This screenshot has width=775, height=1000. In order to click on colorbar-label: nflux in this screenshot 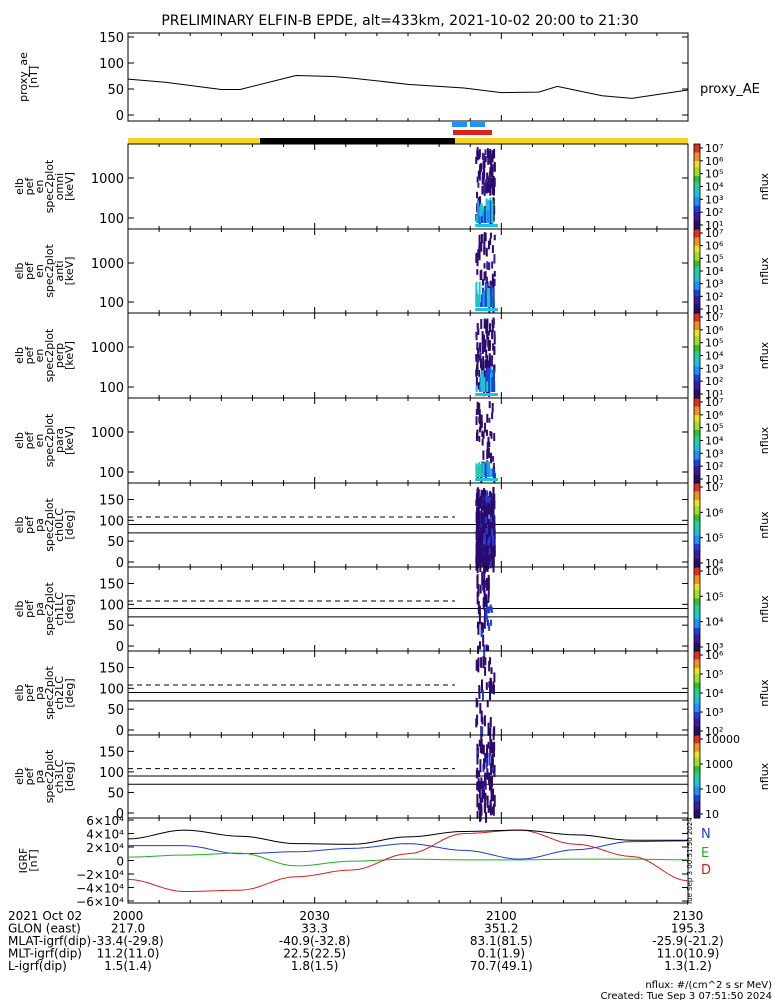, I will do `click(764, 525)`.